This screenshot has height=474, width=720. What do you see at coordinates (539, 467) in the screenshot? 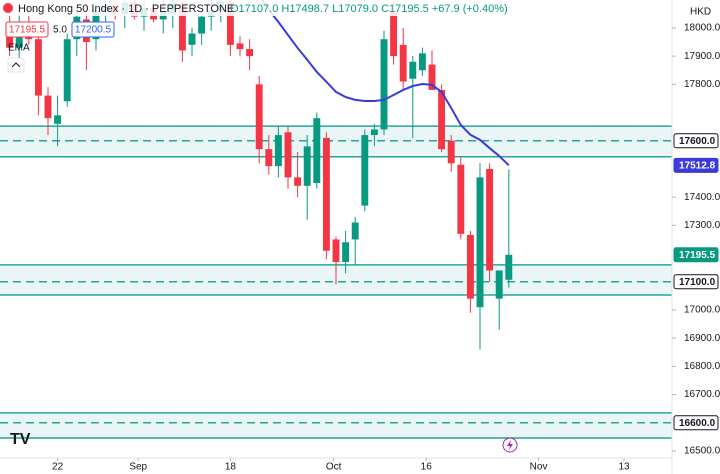
I see `x-tick-label: Nov` at bounding box center [539, 467].